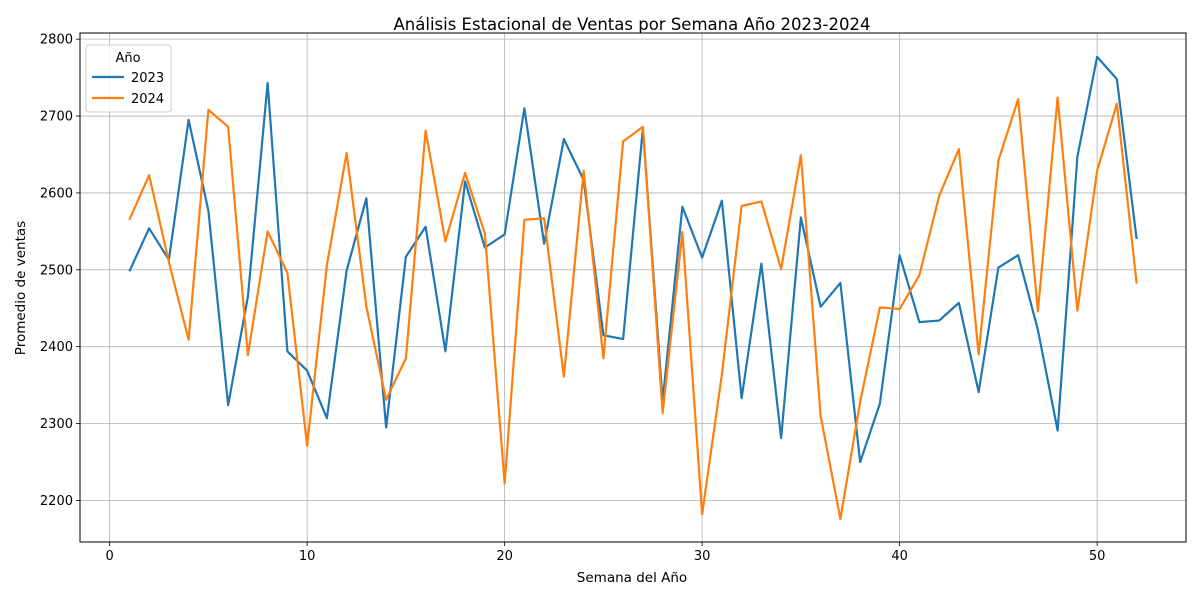 This screenshot has width=1200, height=600. I want to click on x-tick-label: 10, so click(307, 556).